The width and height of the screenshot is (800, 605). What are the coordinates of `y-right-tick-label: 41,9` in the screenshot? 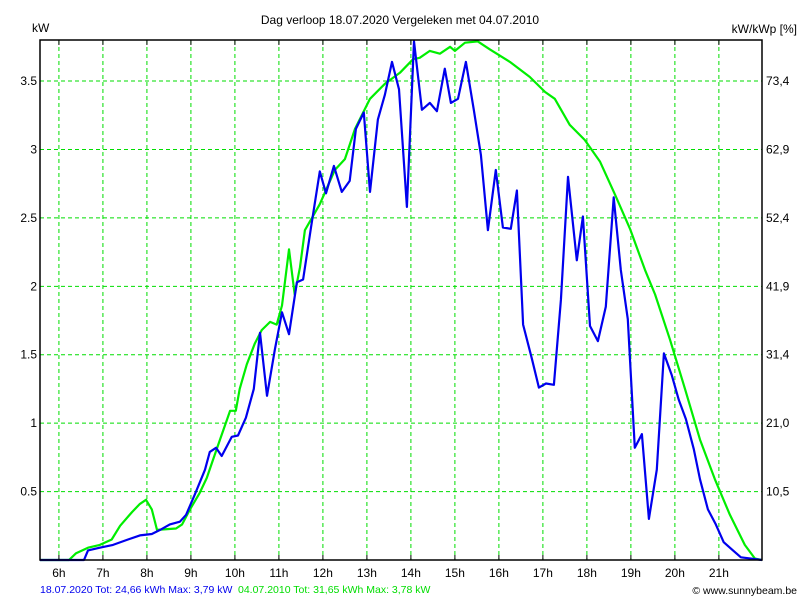 It's located at (778, 286).